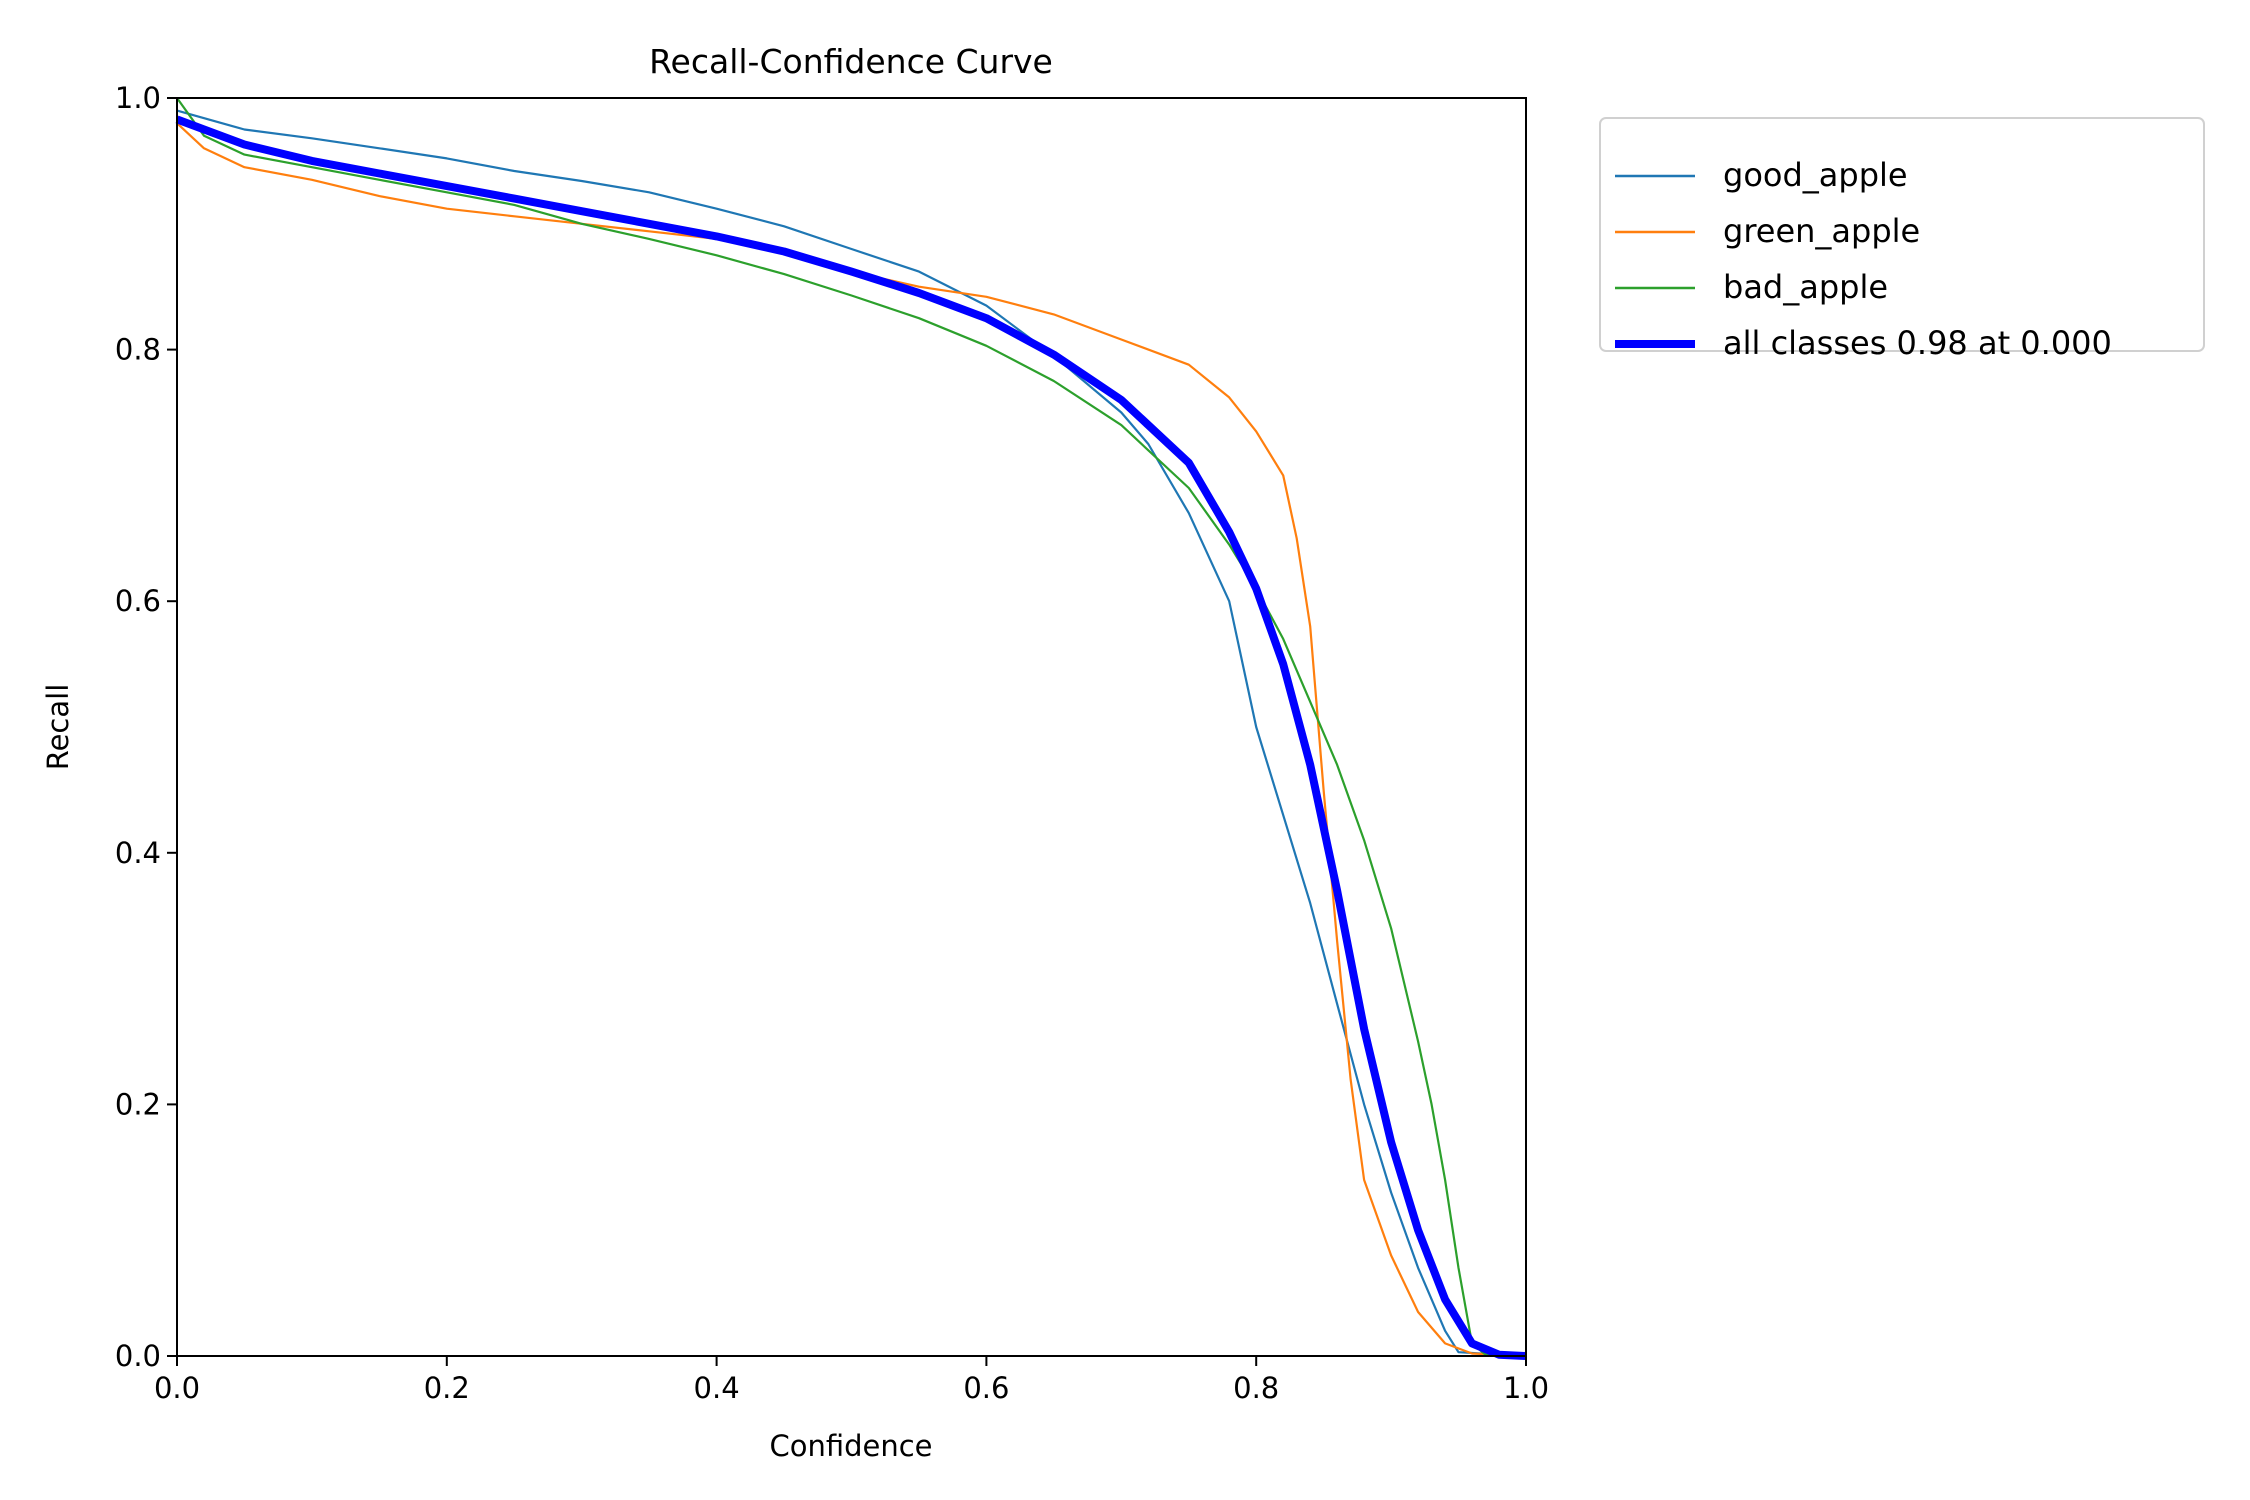  Describe the element at coordinates (58, 727) in the screenshot. I see `y-axis-label: Recall` at that location.